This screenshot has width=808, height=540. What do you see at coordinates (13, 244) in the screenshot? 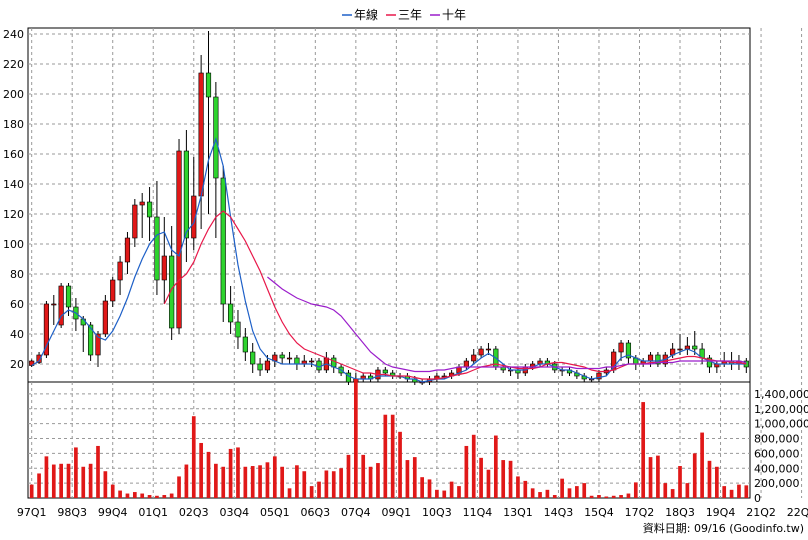
I see `price-tick-label: 100` at bounding box center [13, 244].